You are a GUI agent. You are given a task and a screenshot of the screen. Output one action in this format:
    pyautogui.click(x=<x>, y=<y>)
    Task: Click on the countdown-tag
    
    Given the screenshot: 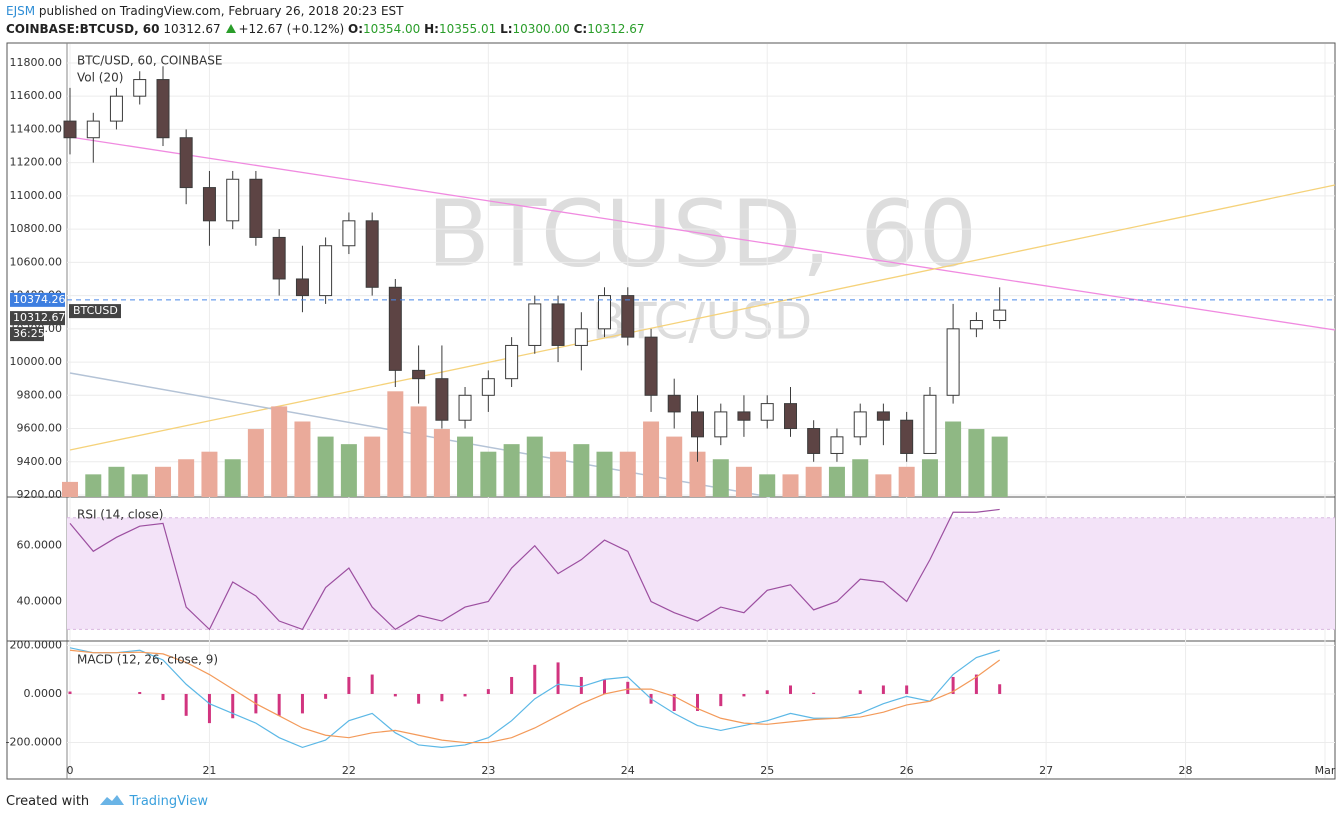 What is the action you would take?
    pyautogui.click(x=27, y=334)
    